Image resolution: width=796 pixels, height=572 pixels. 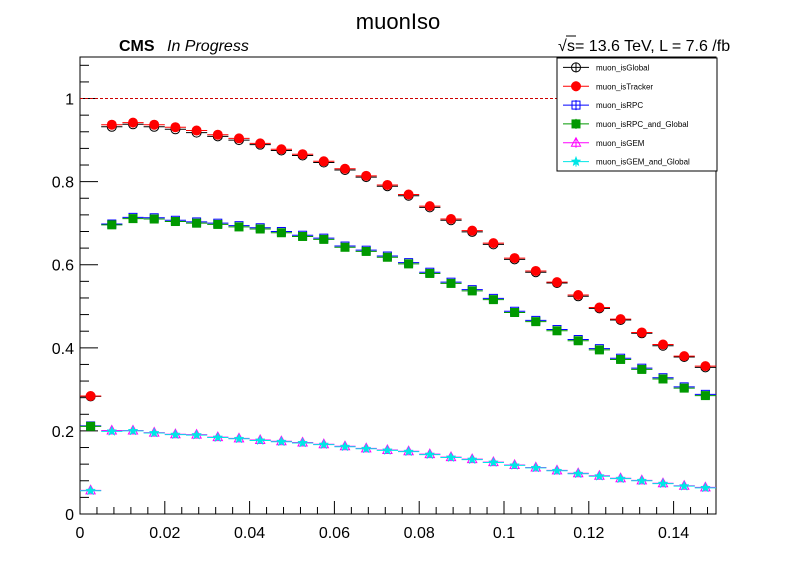 I want to click on legend-entry: muon_isRPC_and_Global, so click(x=626, y=123).